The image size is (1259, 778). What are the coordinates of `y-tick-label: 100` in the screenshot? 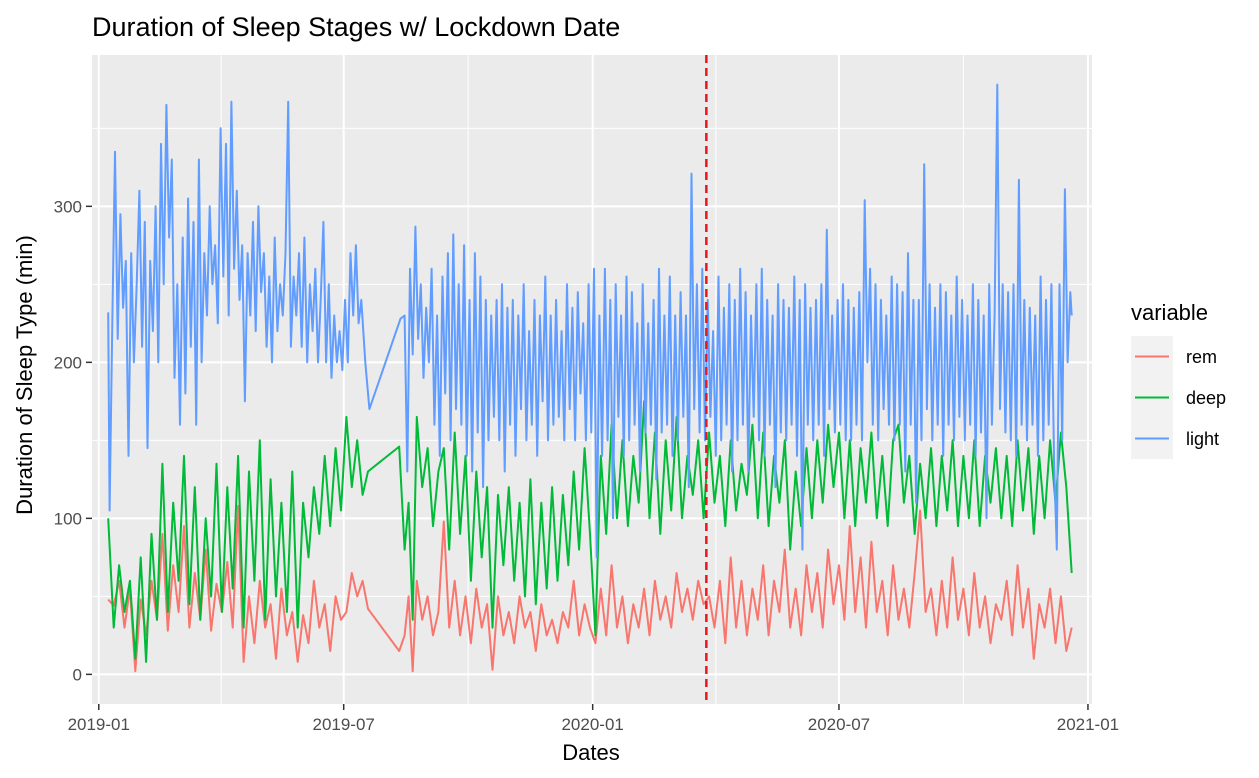 It's located at (68, 518).